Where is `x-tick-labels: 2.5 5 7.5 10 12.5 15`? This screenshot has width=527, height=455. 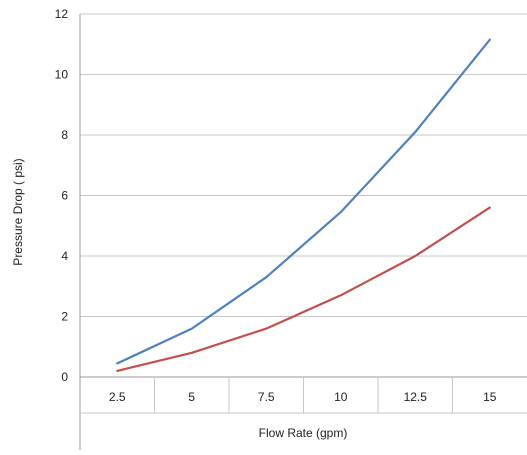
x-tick-labels: 2.5 5 7.5 10 12.5 15 is located at coordinates (303, 397).